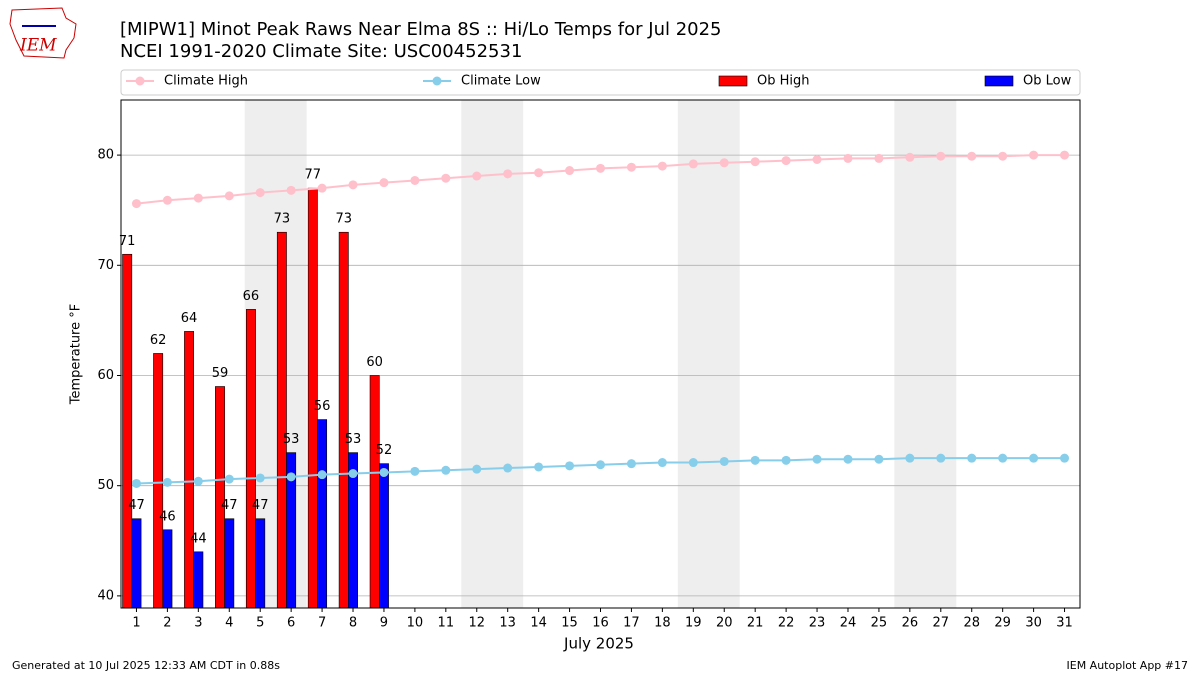  What do you see at coordinates (1047, 81) in the screenshot?
I see `legend-label: Ob Low` at bounding box center [1047, 81].